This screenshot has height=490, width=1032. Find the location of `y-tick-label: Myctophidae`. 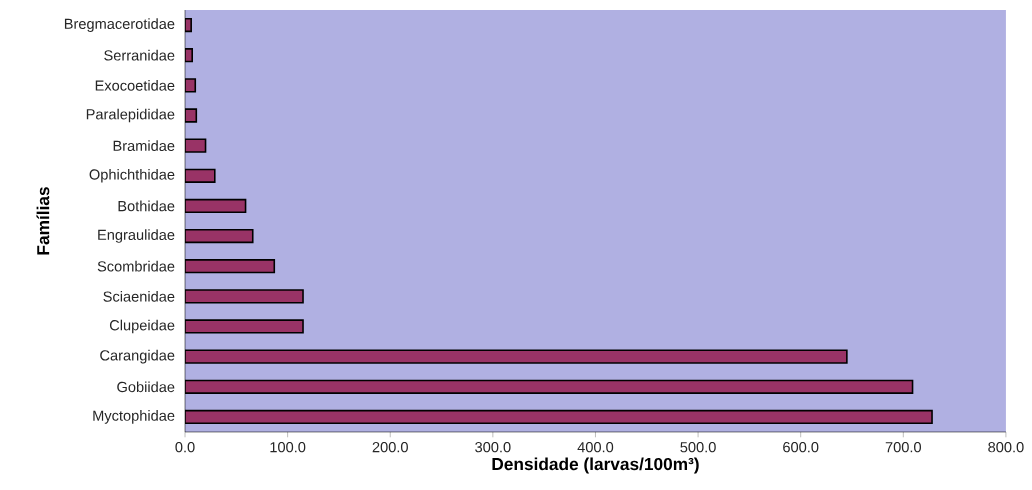

y-tick-label: Myctophidae is located at coordinates (134, 417).